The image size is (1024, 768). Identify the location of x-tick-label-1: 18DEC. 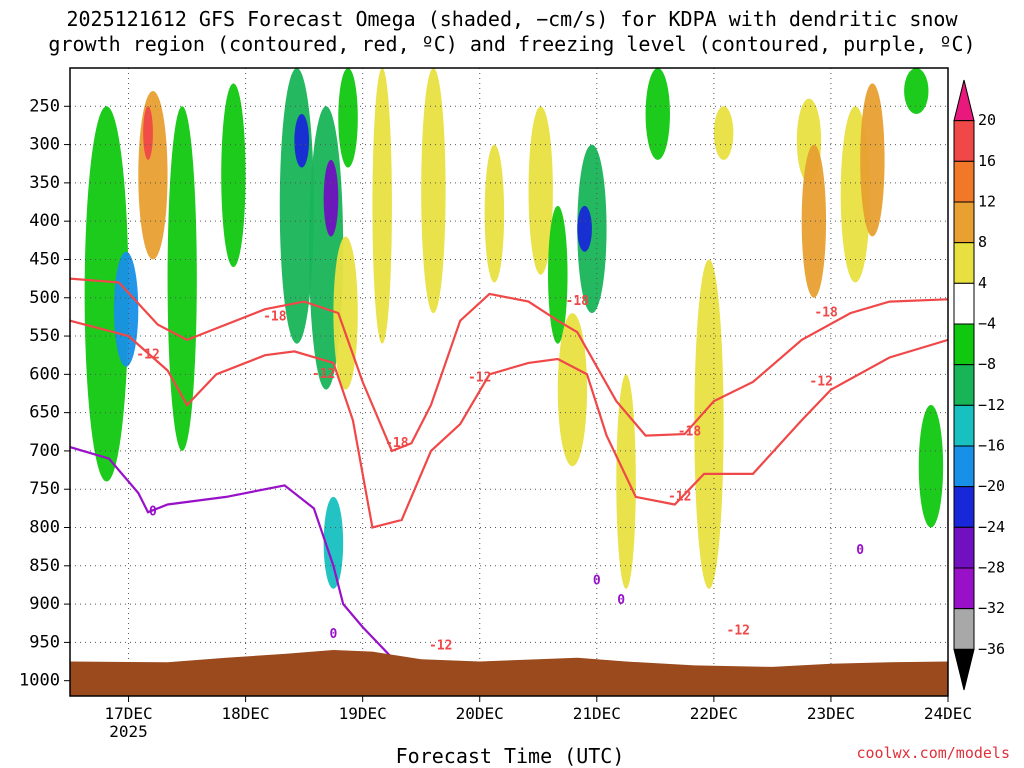
(246, 713).